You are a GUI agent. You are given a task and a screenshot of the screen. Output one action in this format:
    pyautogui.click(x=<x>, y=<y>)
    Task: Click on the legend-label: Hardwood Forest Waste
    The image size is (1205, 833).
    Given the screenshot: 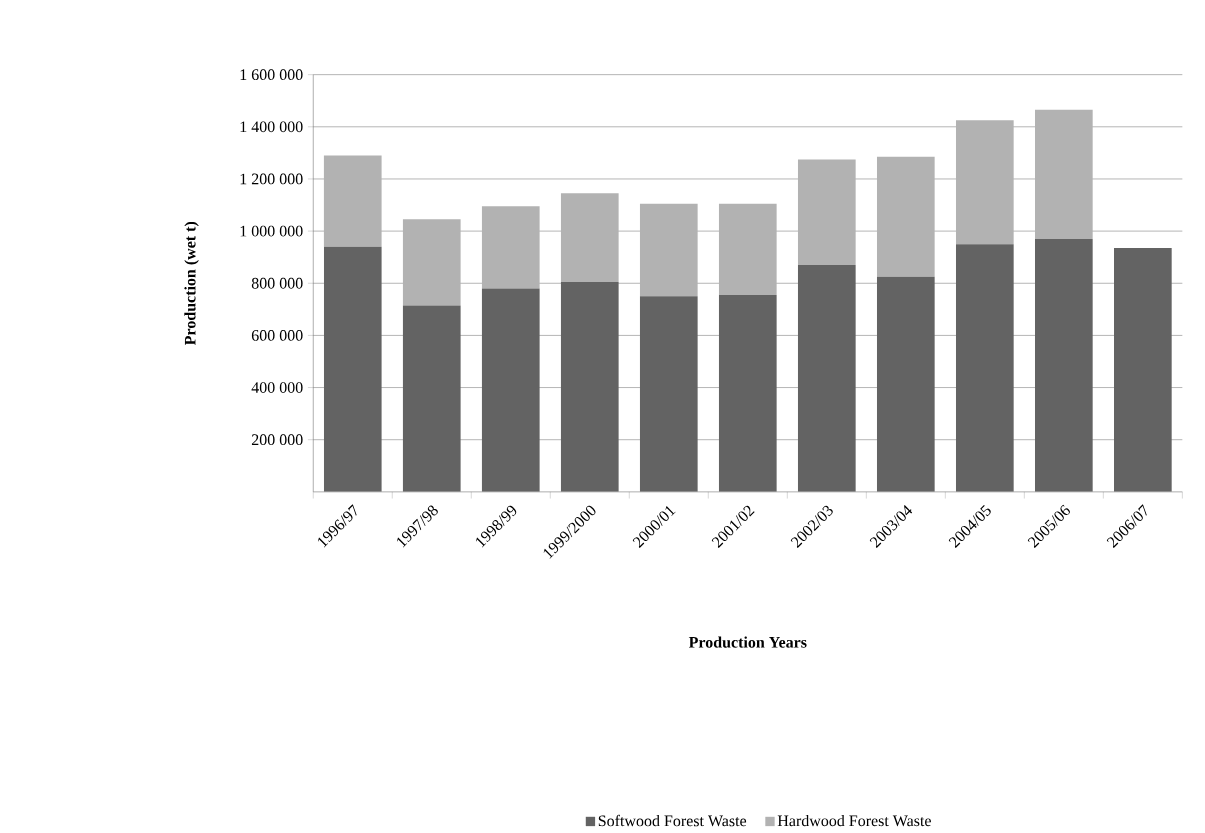 What is the action you would take?
    pyautogui.click(x=854, y=820)
    